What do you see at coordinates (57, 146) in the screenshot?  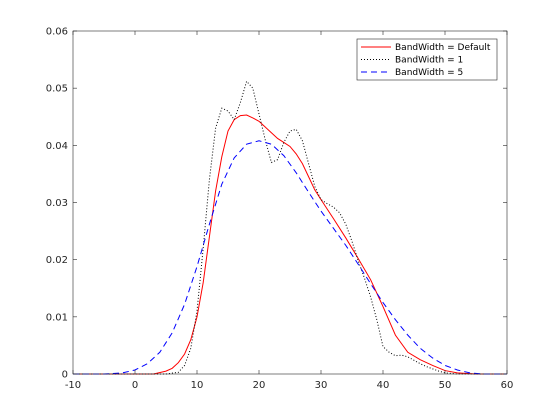 I see `y-tick-label: 0.04` at bounding box center [57, 146].